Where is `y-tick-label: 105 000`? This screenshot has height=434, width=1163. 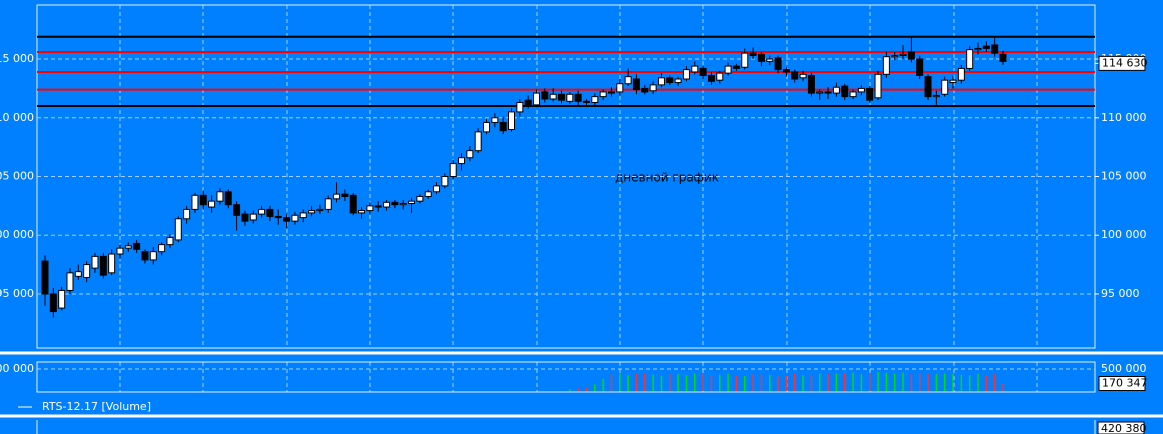 y-tick-label: 105 000 is located at coordinates (1124, 176).